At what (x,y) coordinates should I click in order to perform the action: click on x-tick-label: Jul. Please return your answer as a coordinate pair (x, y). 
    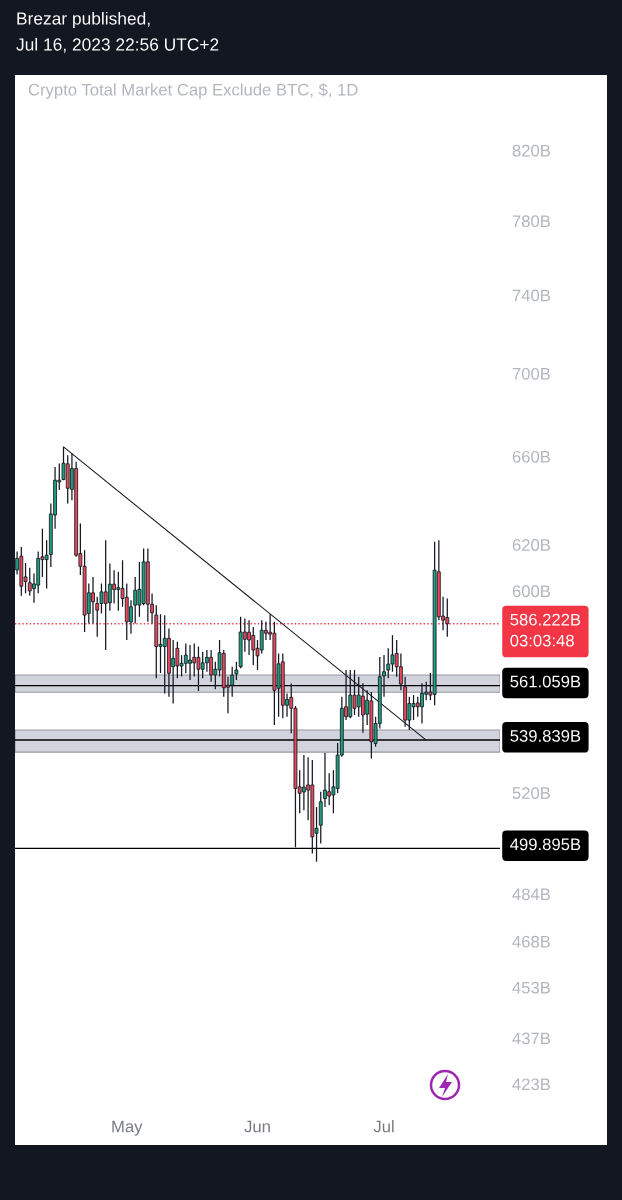
    Looking at the image, I should click on (383, 1126).